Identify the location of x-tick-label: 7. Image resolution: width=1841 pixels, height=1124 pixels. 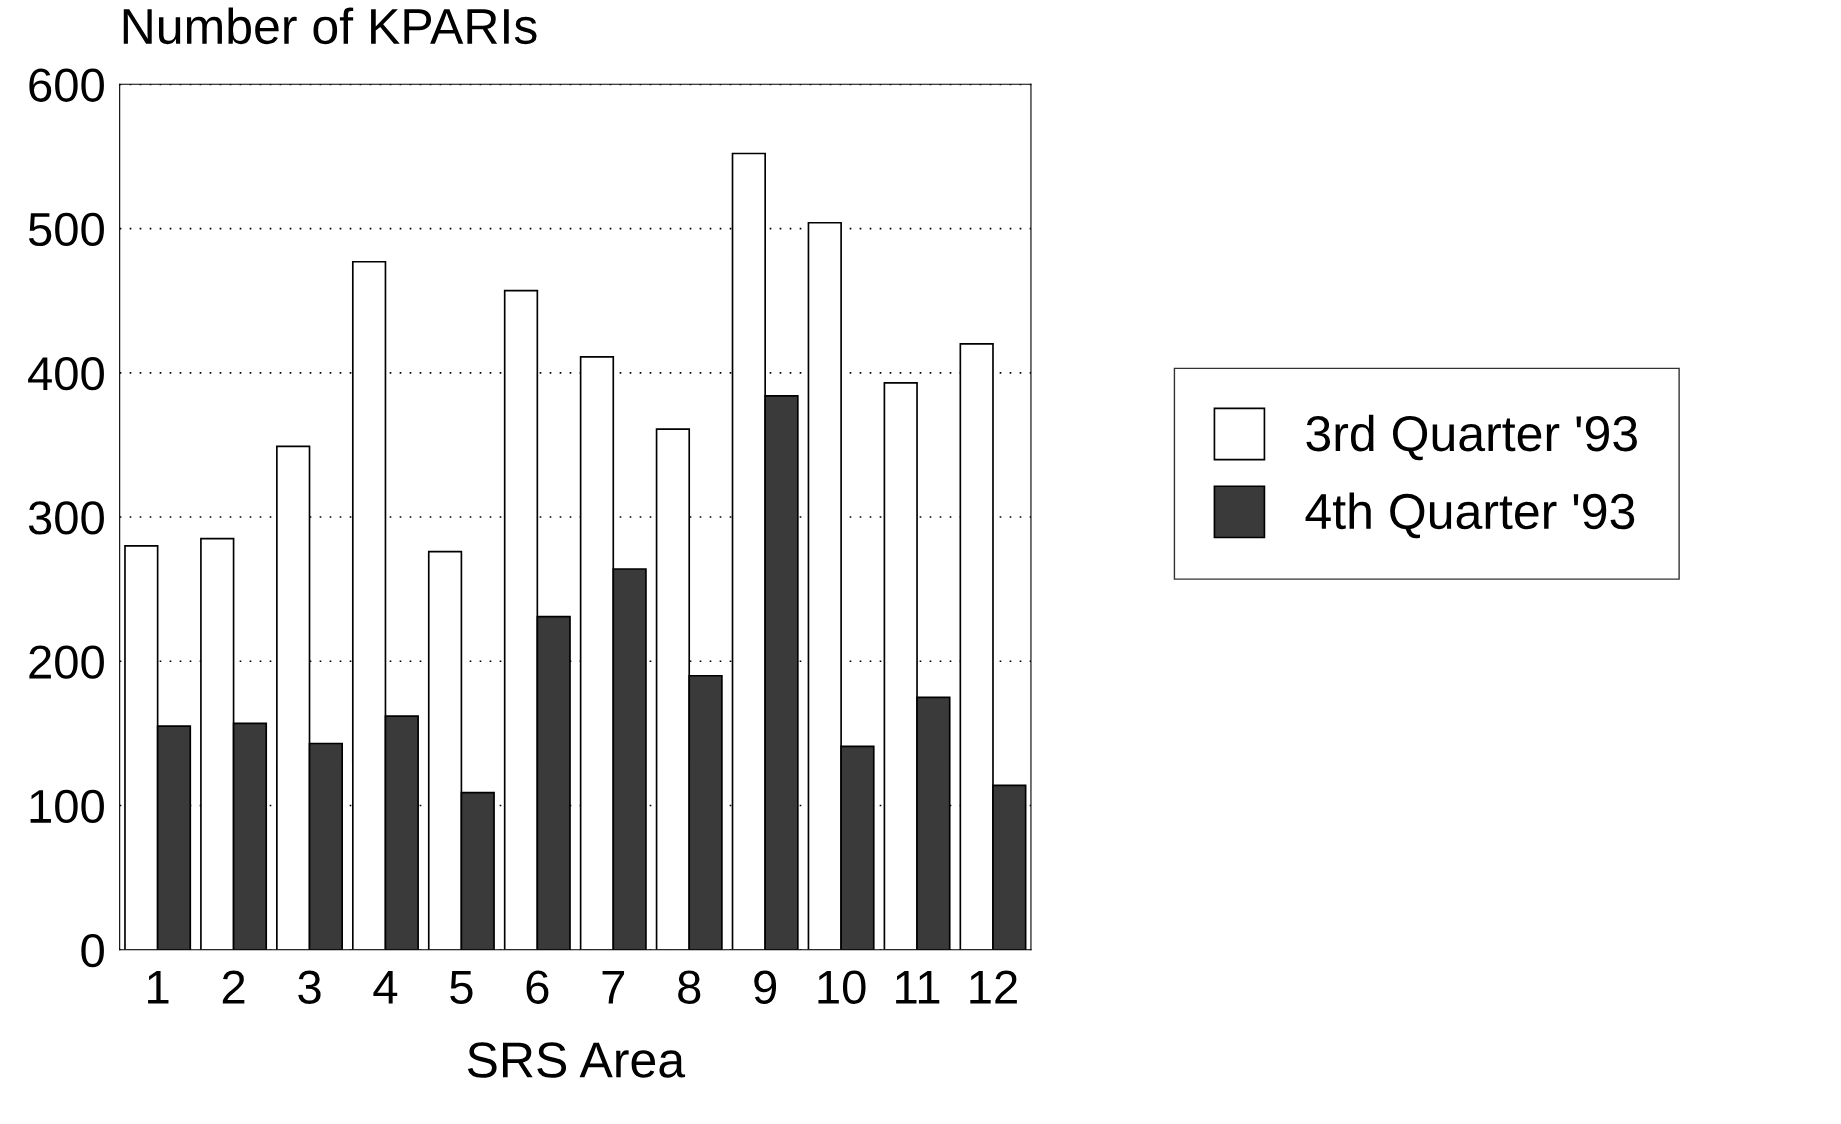
(613, 987).